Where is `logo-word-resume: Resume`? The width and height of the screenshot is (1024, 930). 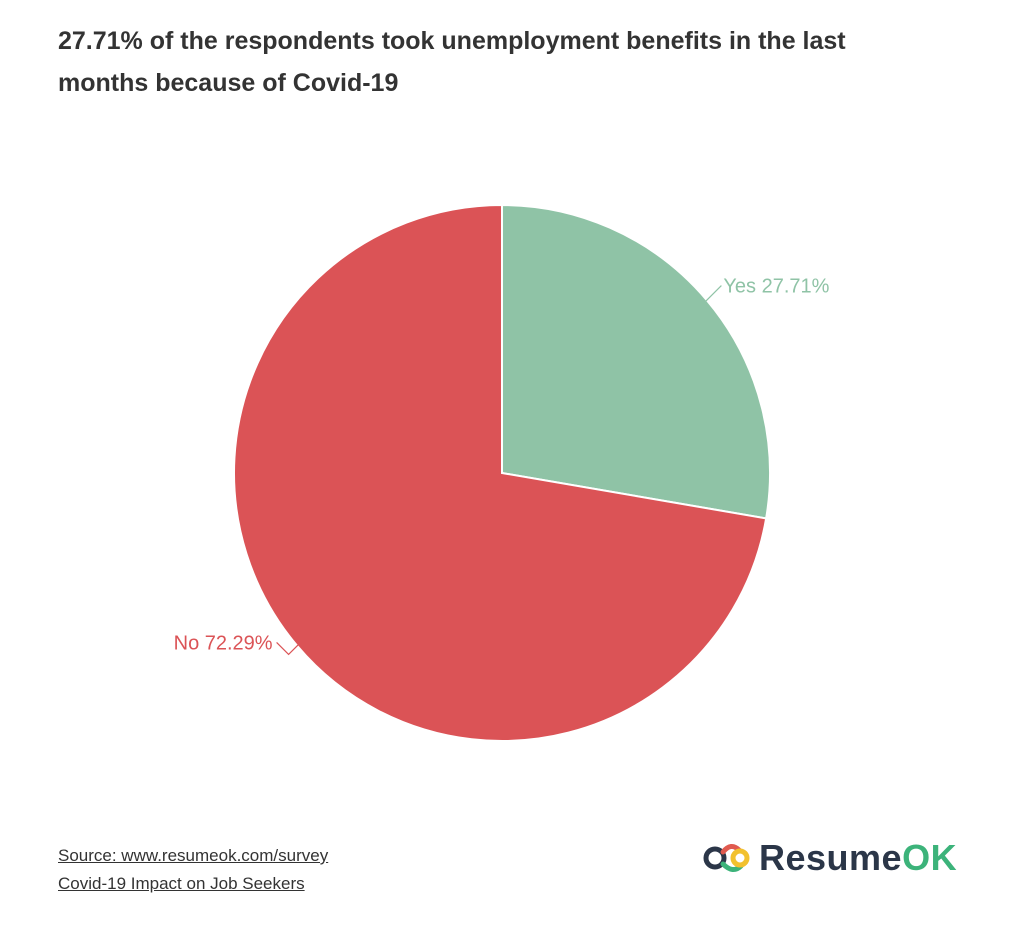
logo-word-resume: Resume is located at coordinates (831, 857).